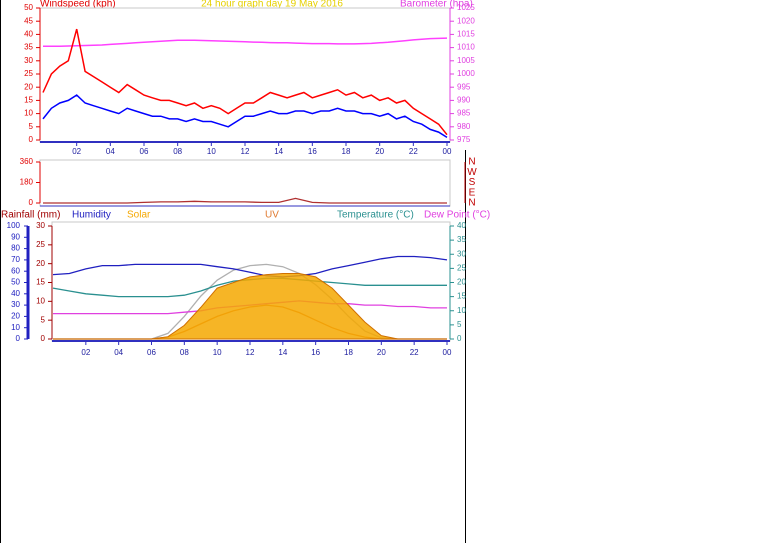 The height and width of the screenshot is (543, 761). I want to click on y2-tick-label: 985, so click(464, 113).